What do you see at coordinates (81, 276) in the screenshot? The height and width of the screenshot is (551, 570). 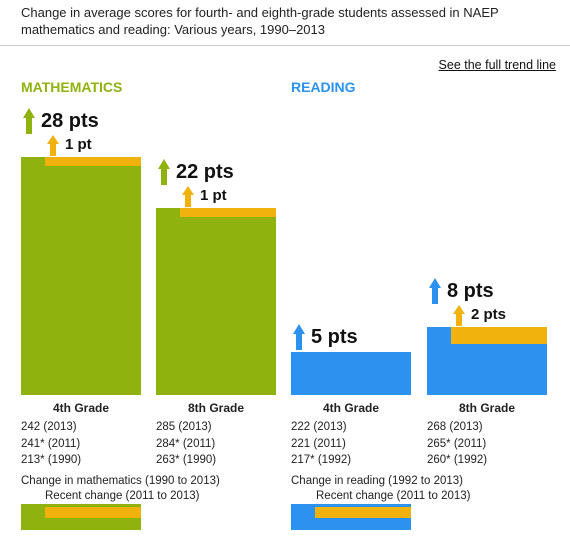 I see `math-grade4-bar` at bounding box center [81, 276].